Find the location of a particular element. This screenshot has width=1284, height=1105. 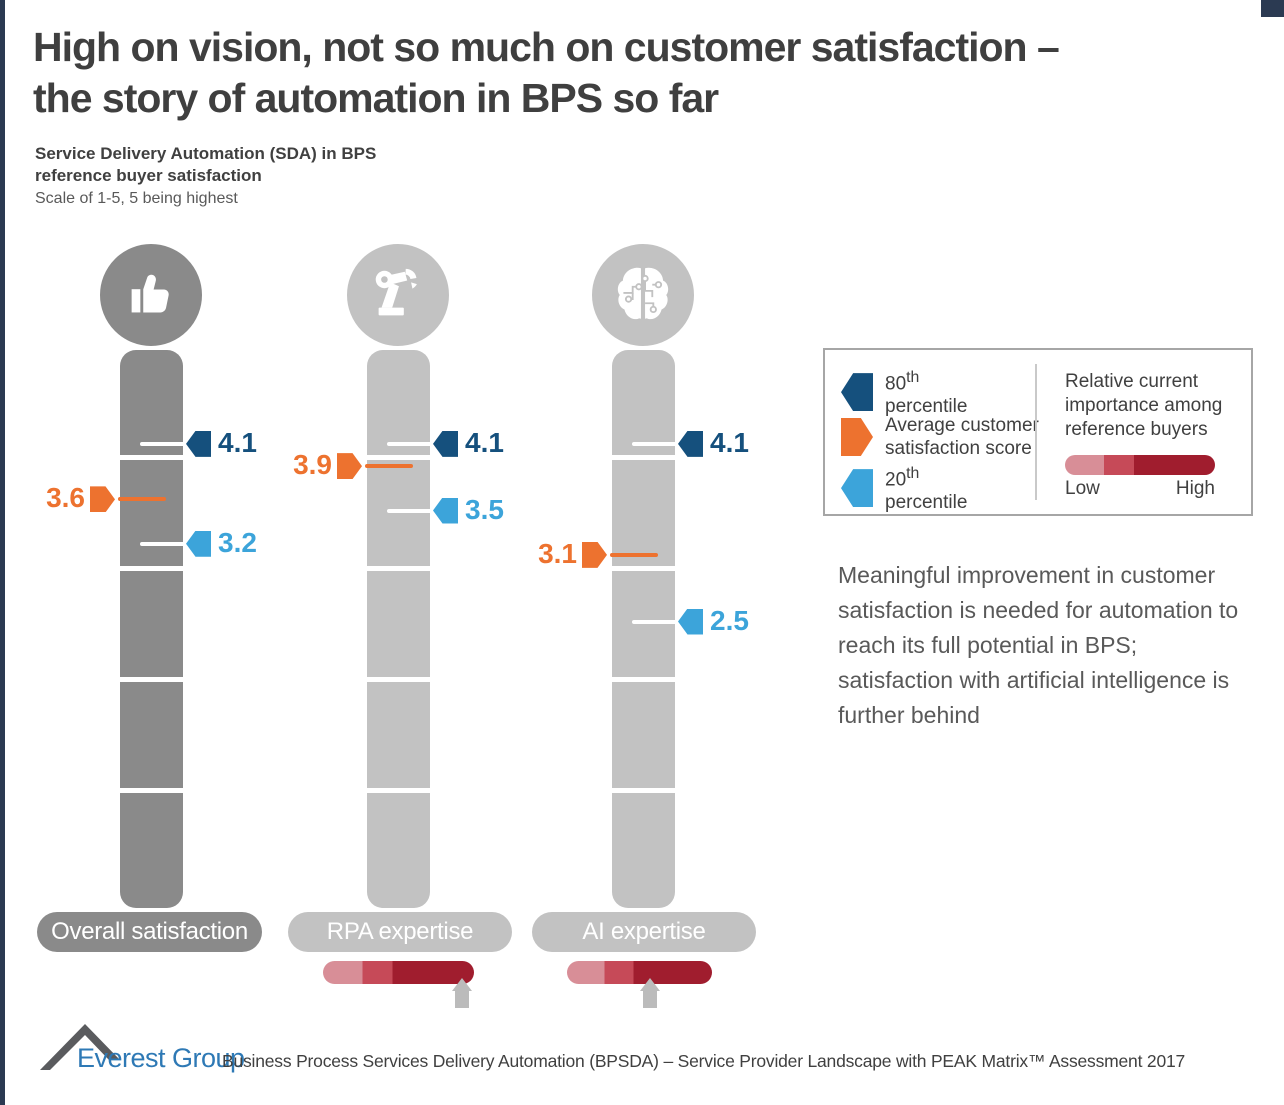

percentile20-marker: 3.2 is located at coordinates (188, 542).